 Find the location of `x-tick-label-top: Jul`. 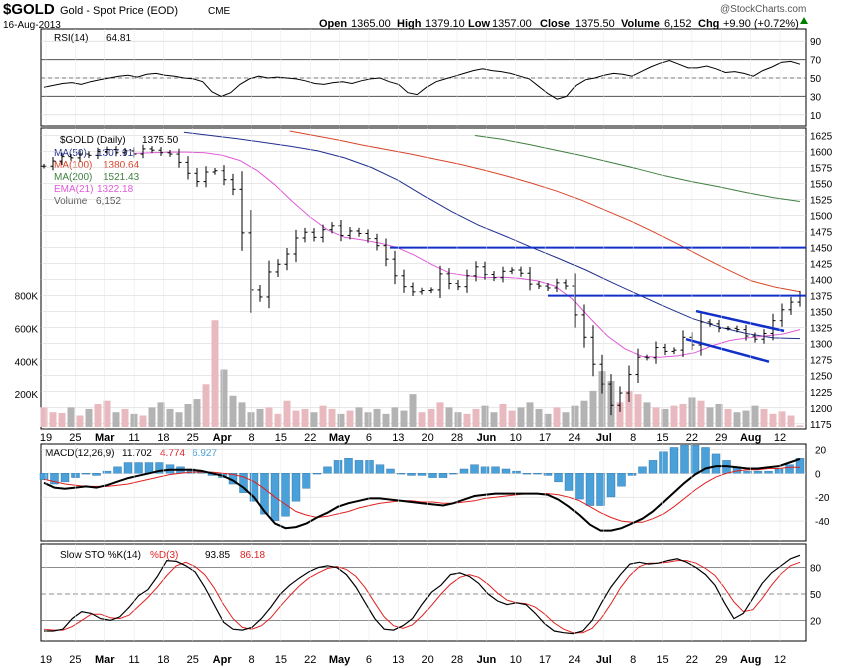

x-tick-label-top: Jul is located at coordinates (604, 438).